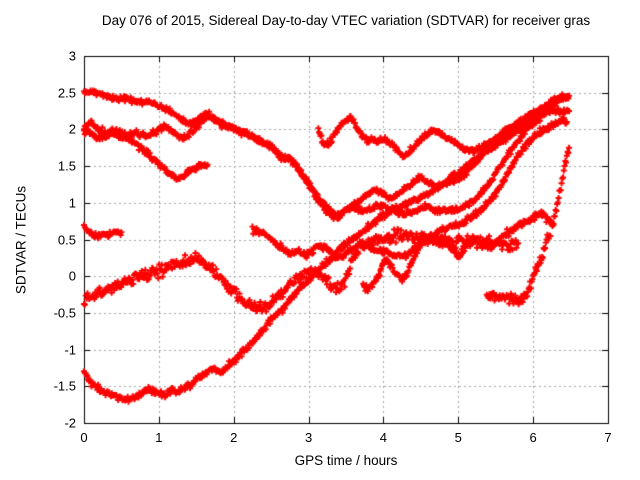 The height and width of the screenshot is (480, 640). Describe the element at coordinates (308, 437) in the screenshot. I see `x-tick-label: 3` at that location.